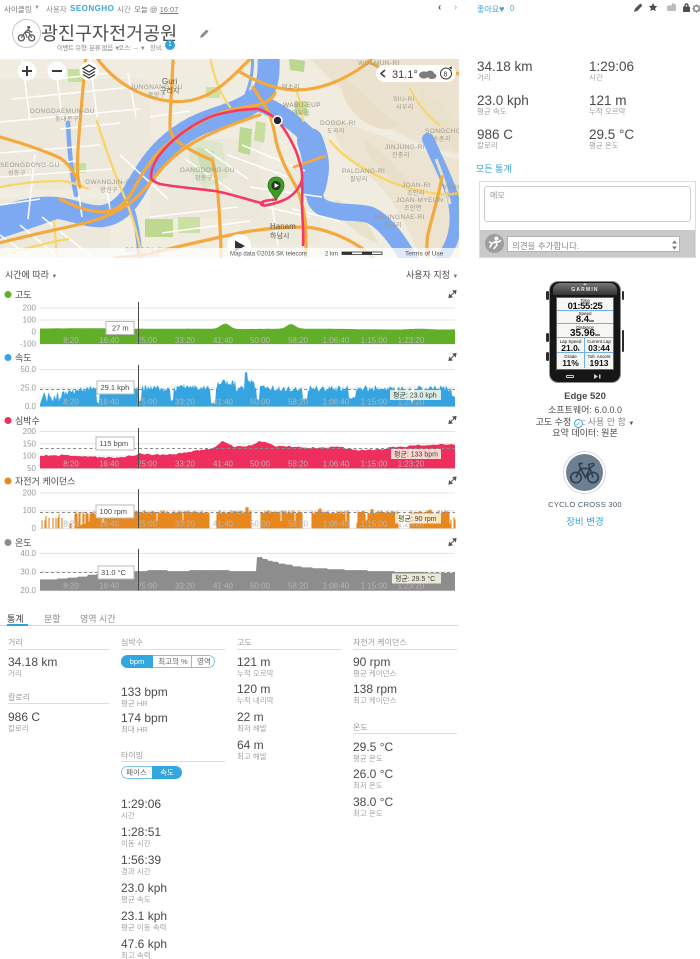 The image size is (700, 959). What do you see at coordinates (30, 165) in the screenshot?
I see `svg-text: SEONGDONG-GU` at bounding box center [30, 165].